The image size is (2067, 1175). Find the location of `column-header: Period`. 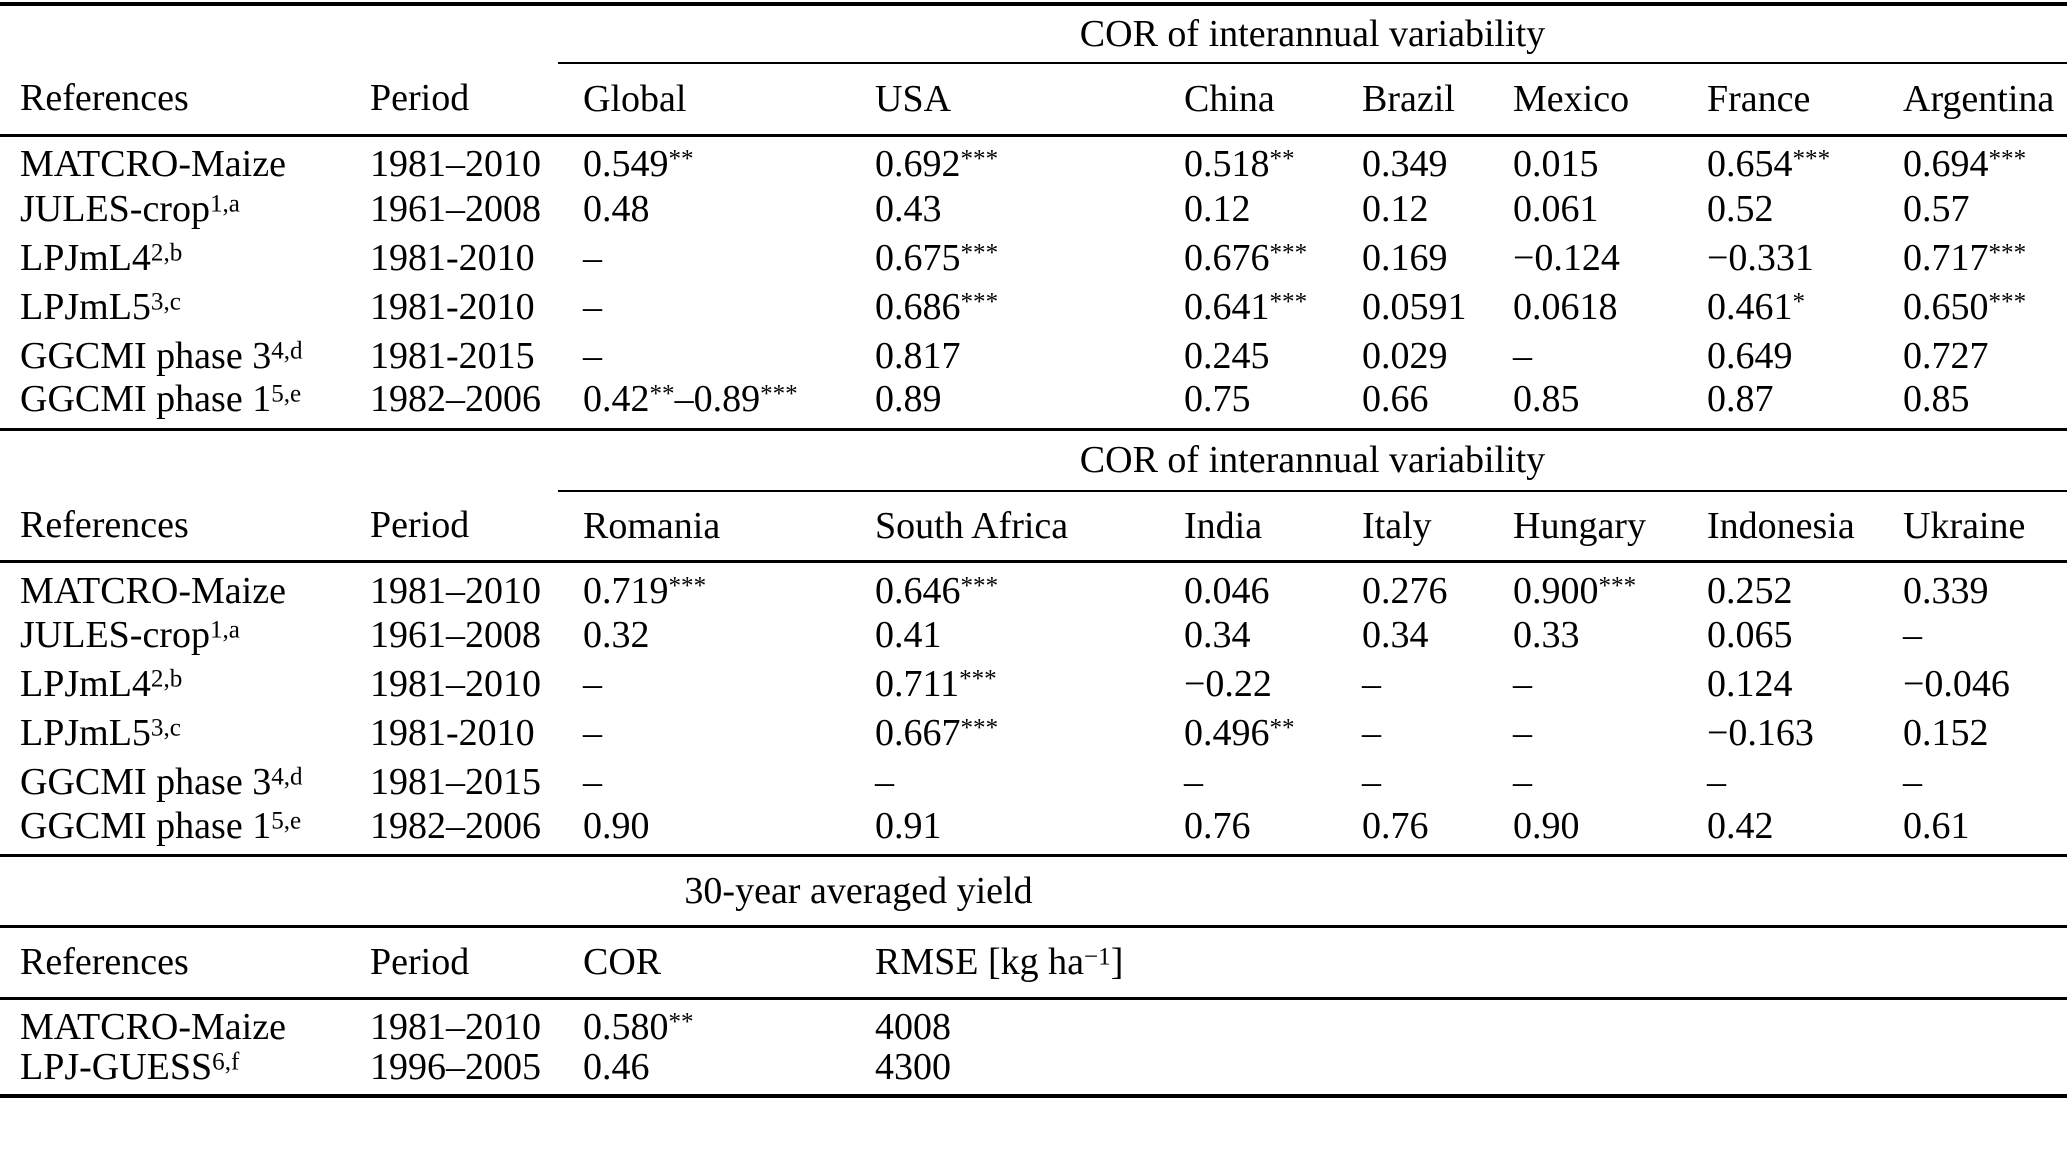

column-header: Period is located at coordinates (451, 963).